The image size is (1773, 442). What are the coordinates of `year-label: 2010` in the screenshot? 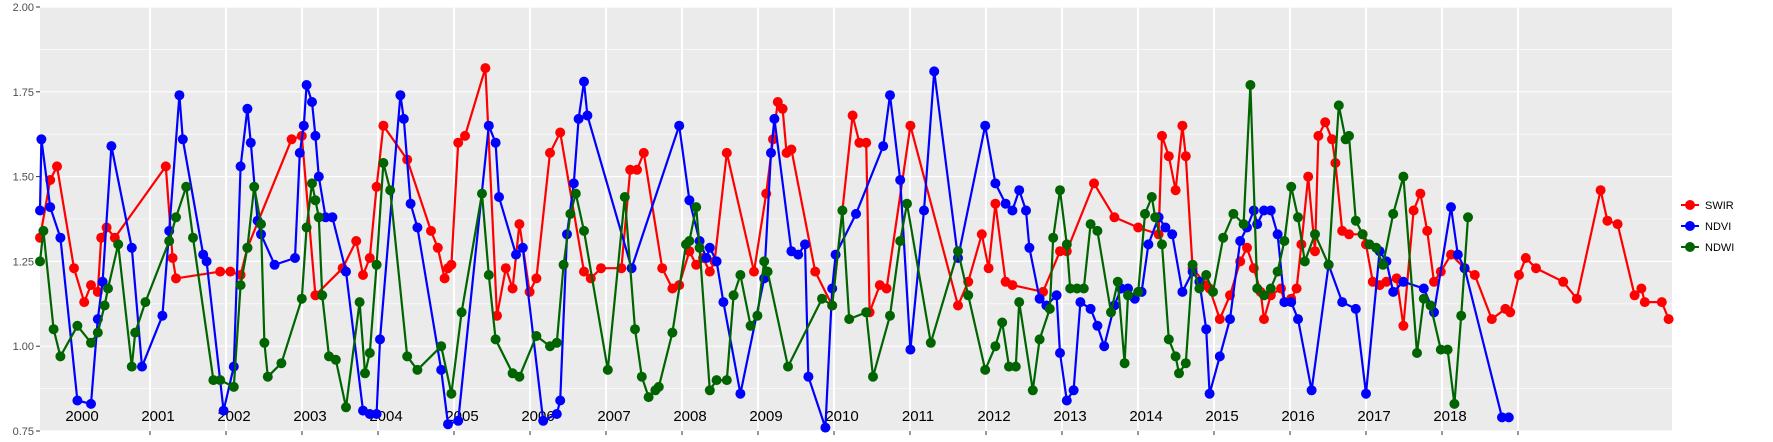 It's located at (841, 416).